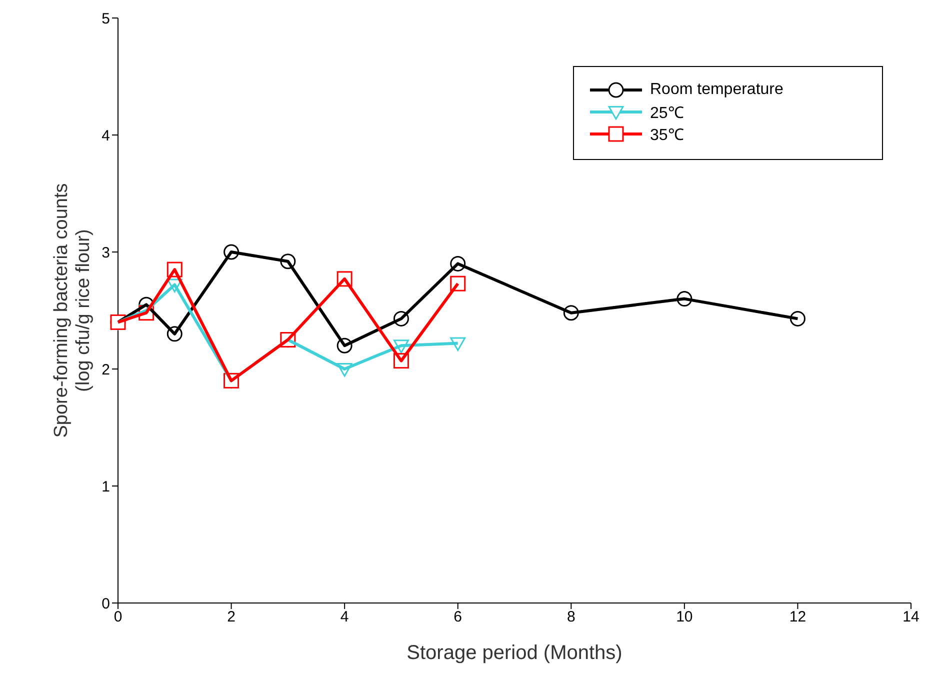  What do you see at coordinates (106, 369) in the screenshot?
I see `y-tick-label: 2` at bounding box center [106, 369].